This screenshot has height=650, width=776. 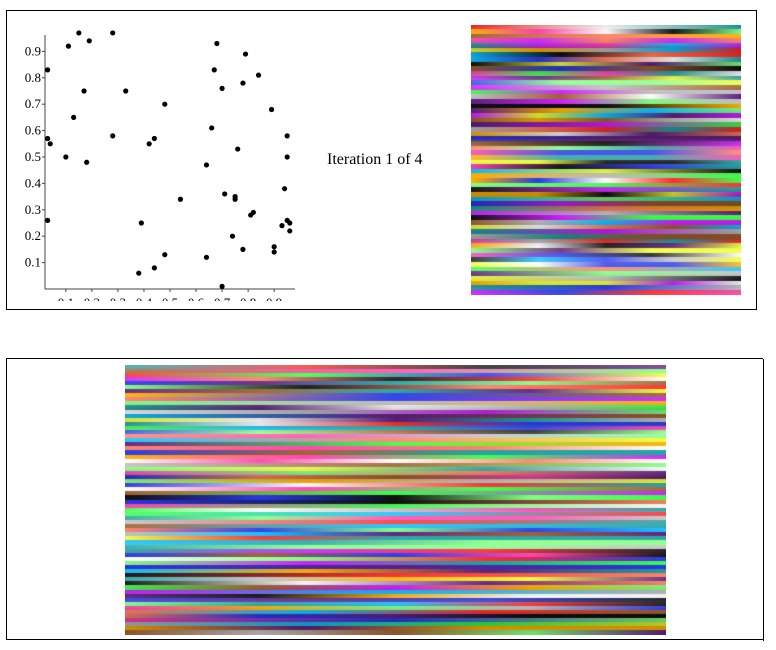 I want to click on y-tick-label: 0.1, so click(x=33, y=262).